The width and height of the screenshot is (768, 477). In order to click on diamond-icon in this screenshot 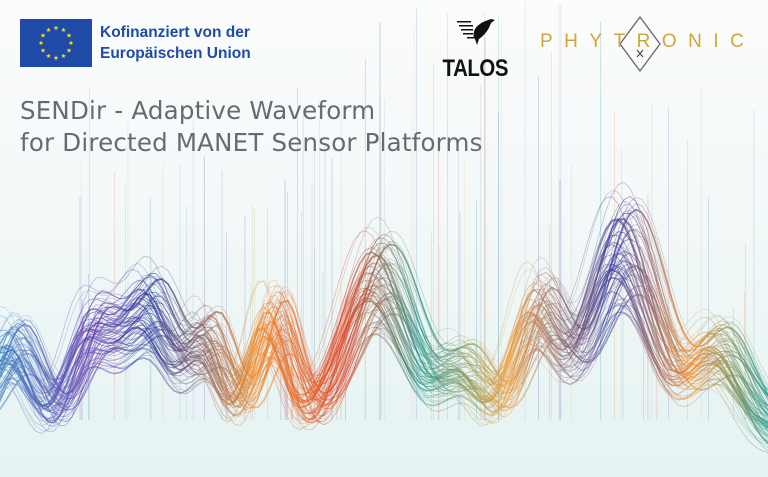, I will do `click(640, 44)`.